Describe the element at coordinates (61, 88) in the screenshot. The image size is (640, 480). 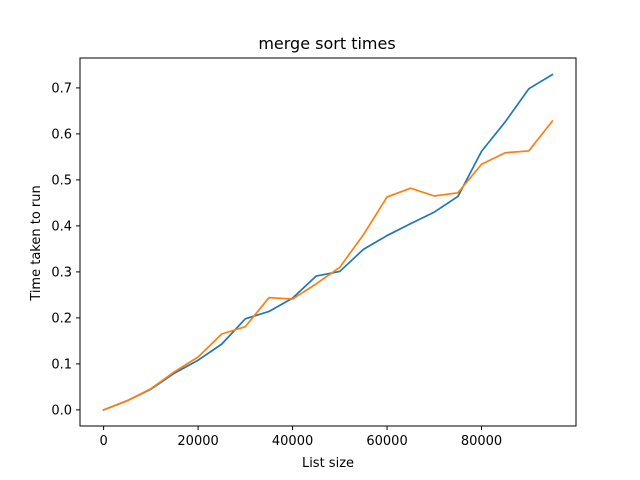
I see `y-tick-label: 0.7` at that location.